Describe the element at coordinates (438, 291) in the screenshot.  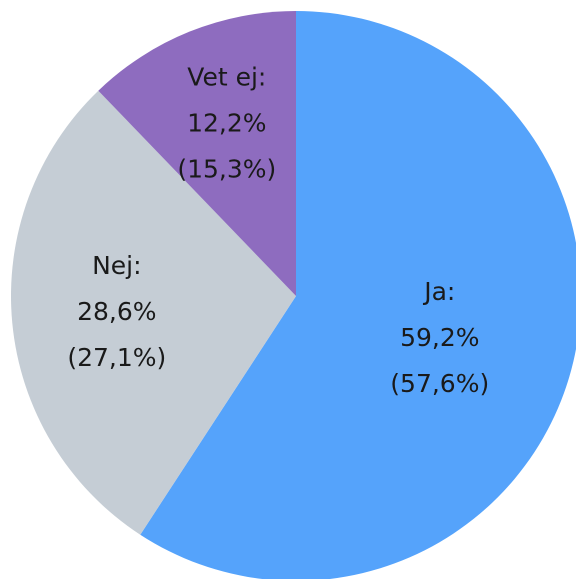
I see `slice-category: Ja:` at that location.